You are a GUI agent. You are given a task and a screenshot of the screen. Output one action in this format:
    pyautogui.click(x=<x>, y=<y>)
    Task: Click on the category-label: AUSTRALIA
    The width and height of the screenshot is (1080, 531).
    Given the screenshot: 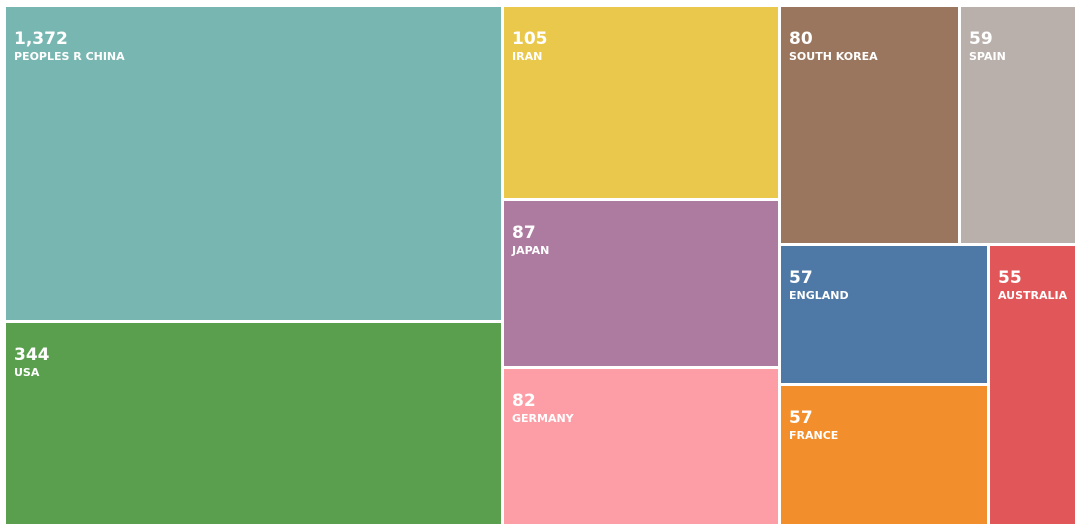 What is the action you would take?
    pyautogui.click(x=1033, y=295)
    